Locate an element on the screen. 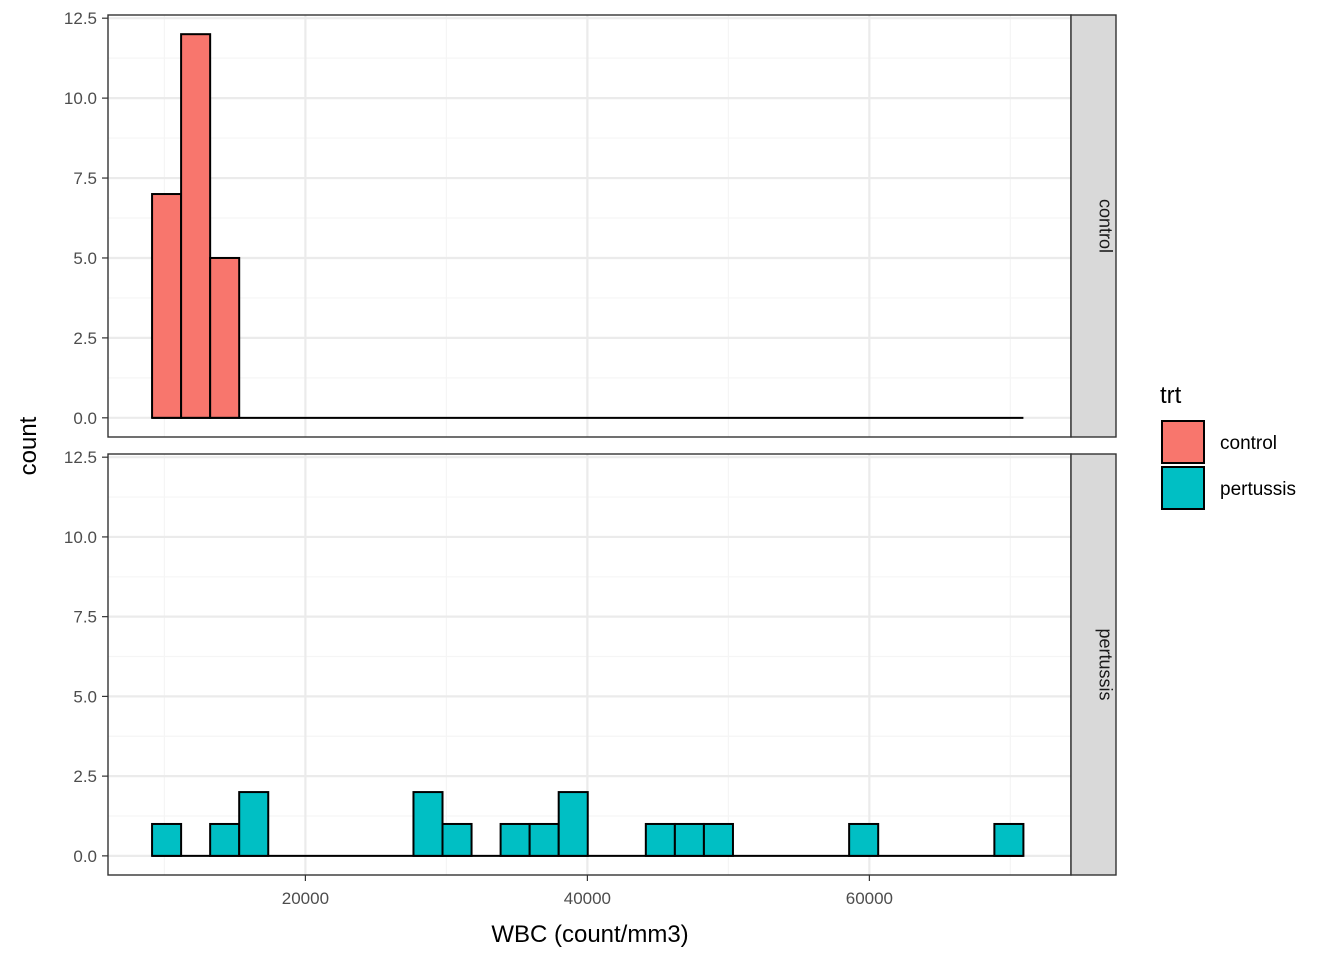 The width and height of the screenshot is (1344, 960). legend-label: control is located at coordinates (1248, 443).